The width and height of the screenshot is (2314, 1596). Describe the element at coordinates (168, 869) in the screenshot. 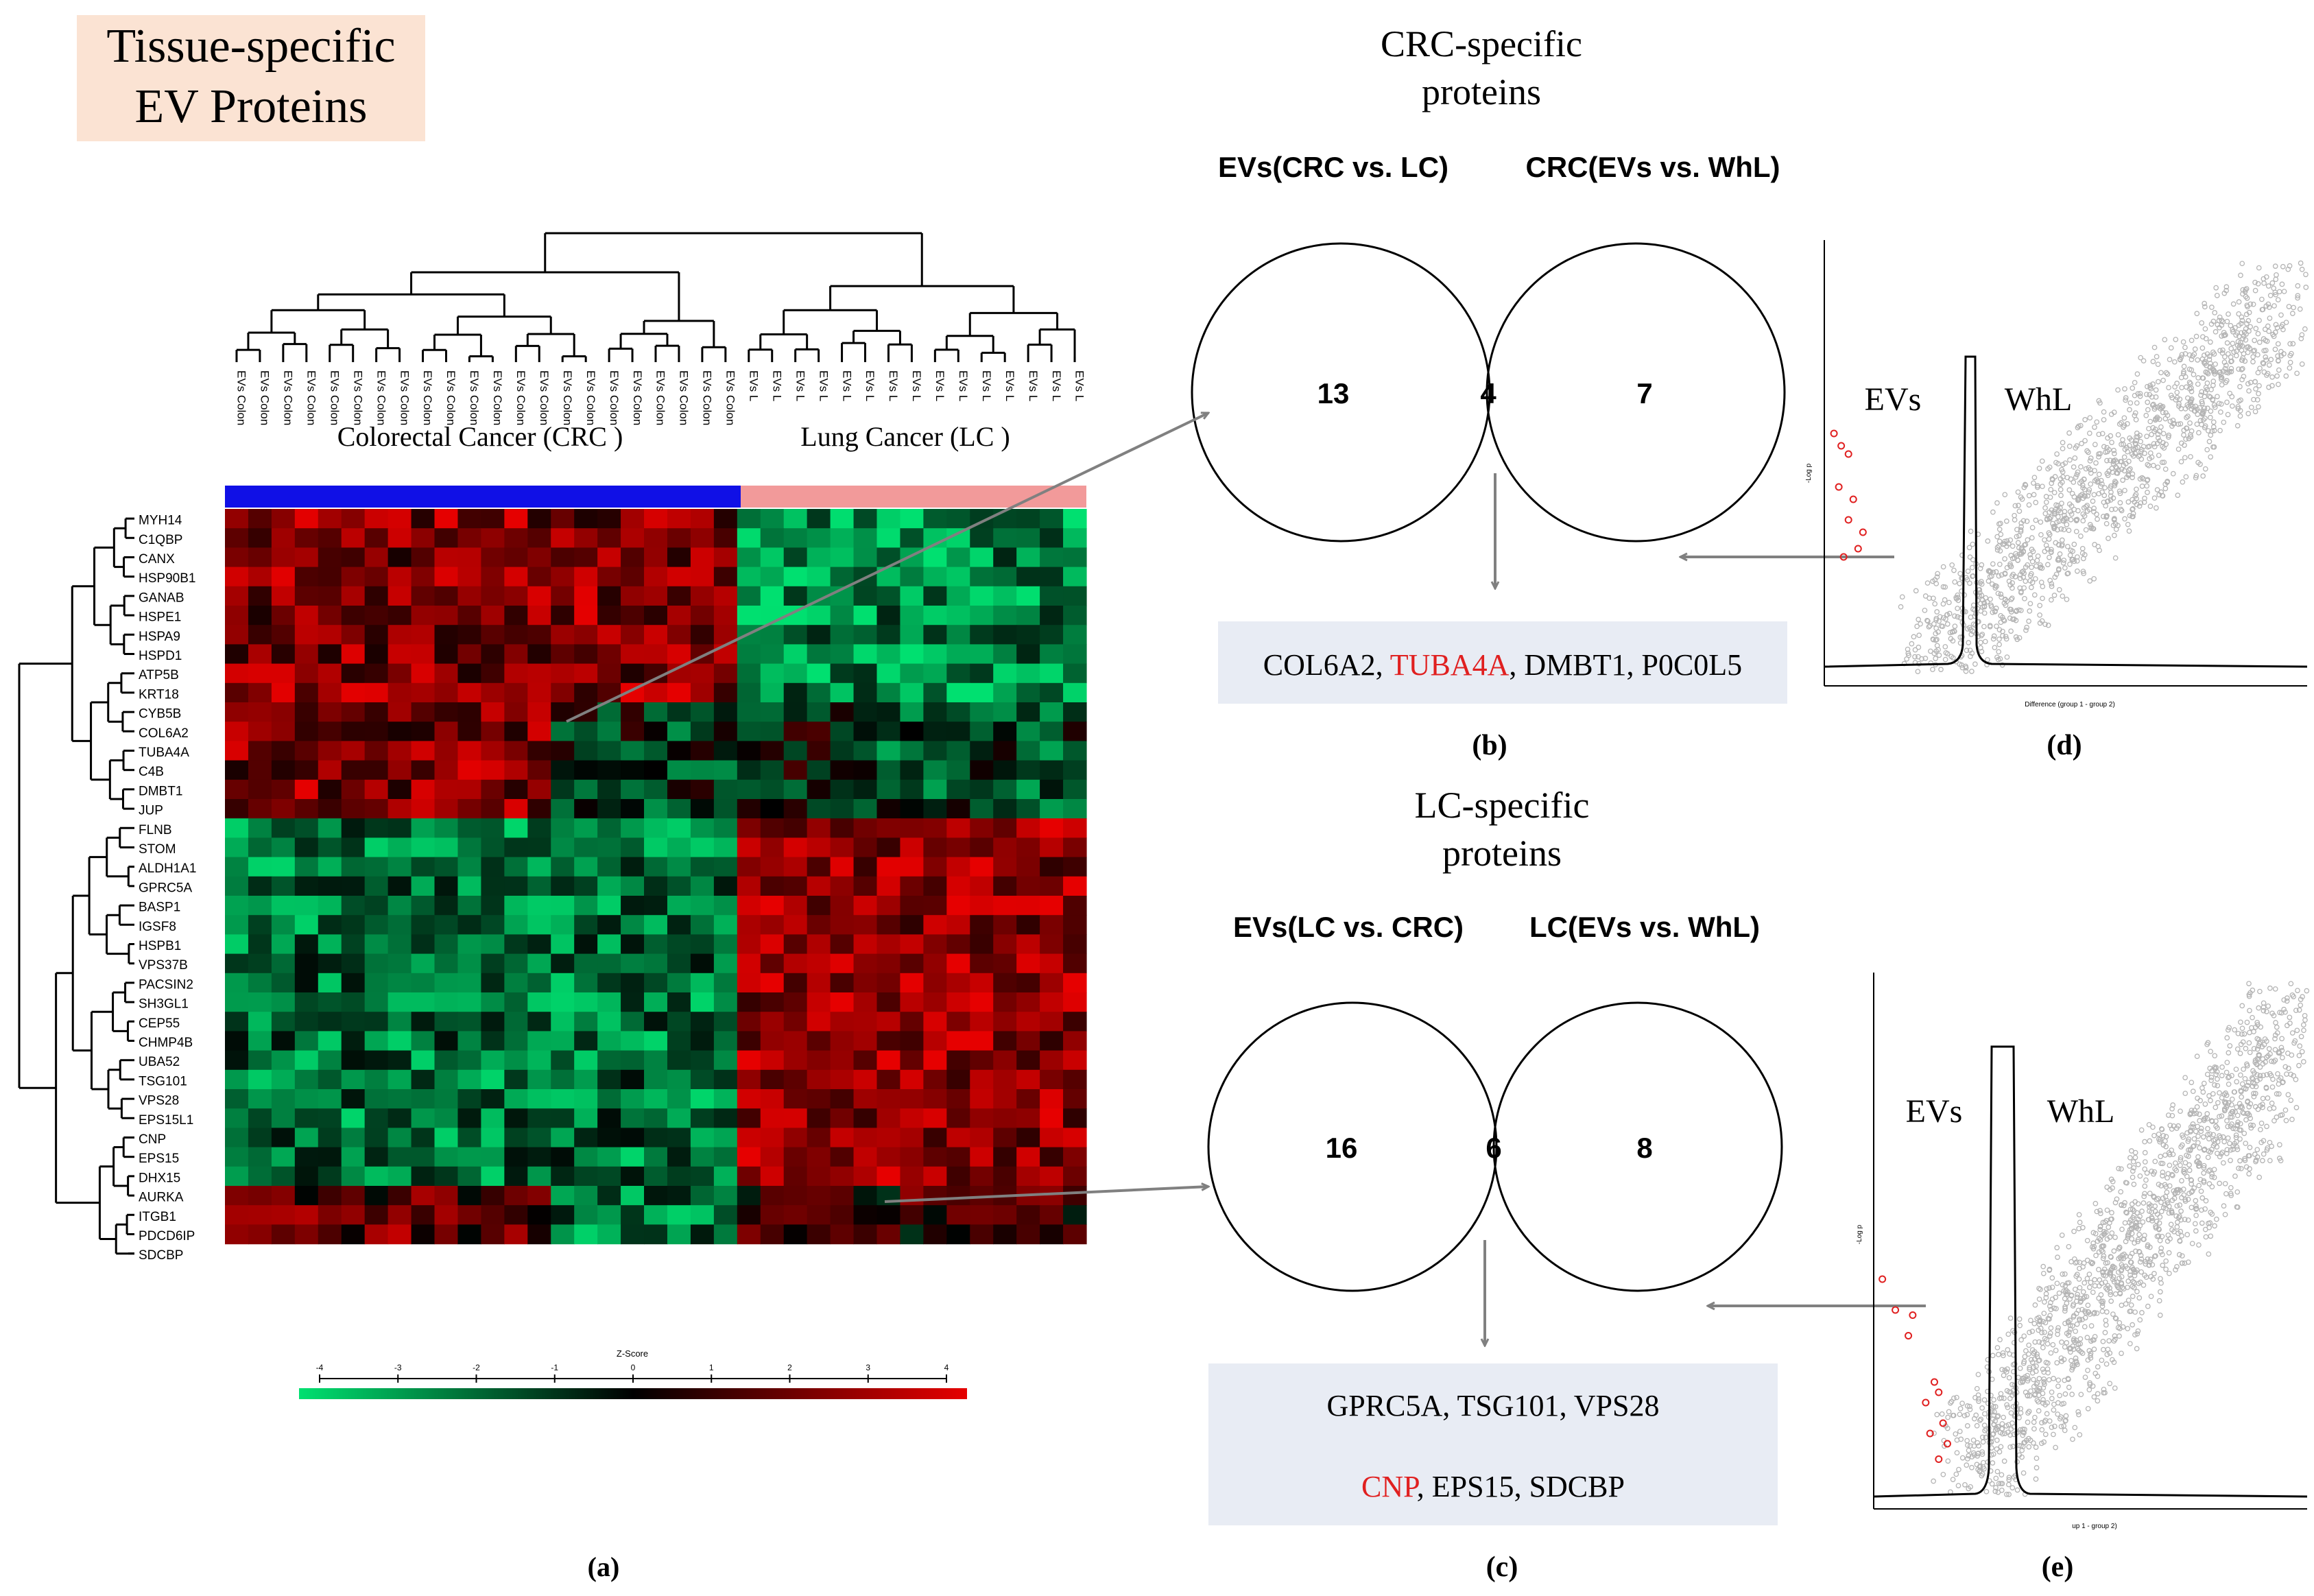

I see `gene-label: ALDH1A1` at that location.